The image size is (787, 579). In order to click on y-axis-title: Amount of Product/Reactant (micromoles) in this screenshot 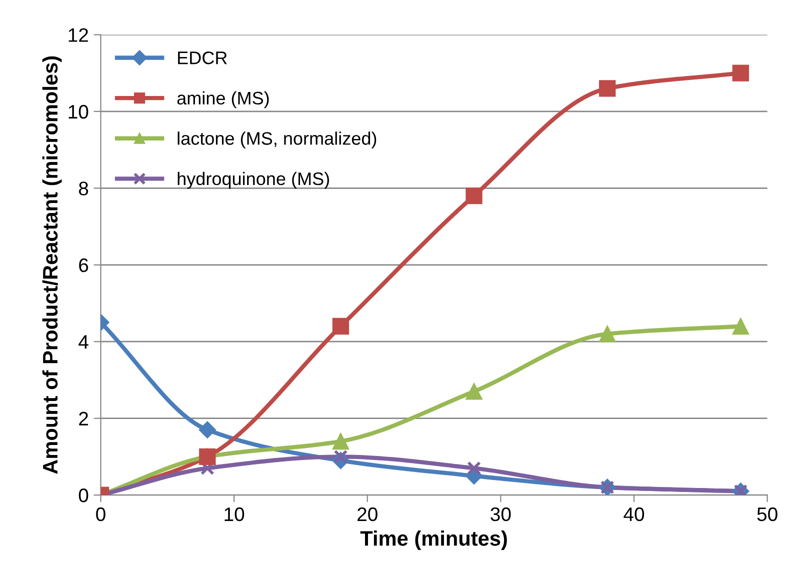, I will do `click(52, 265)`.